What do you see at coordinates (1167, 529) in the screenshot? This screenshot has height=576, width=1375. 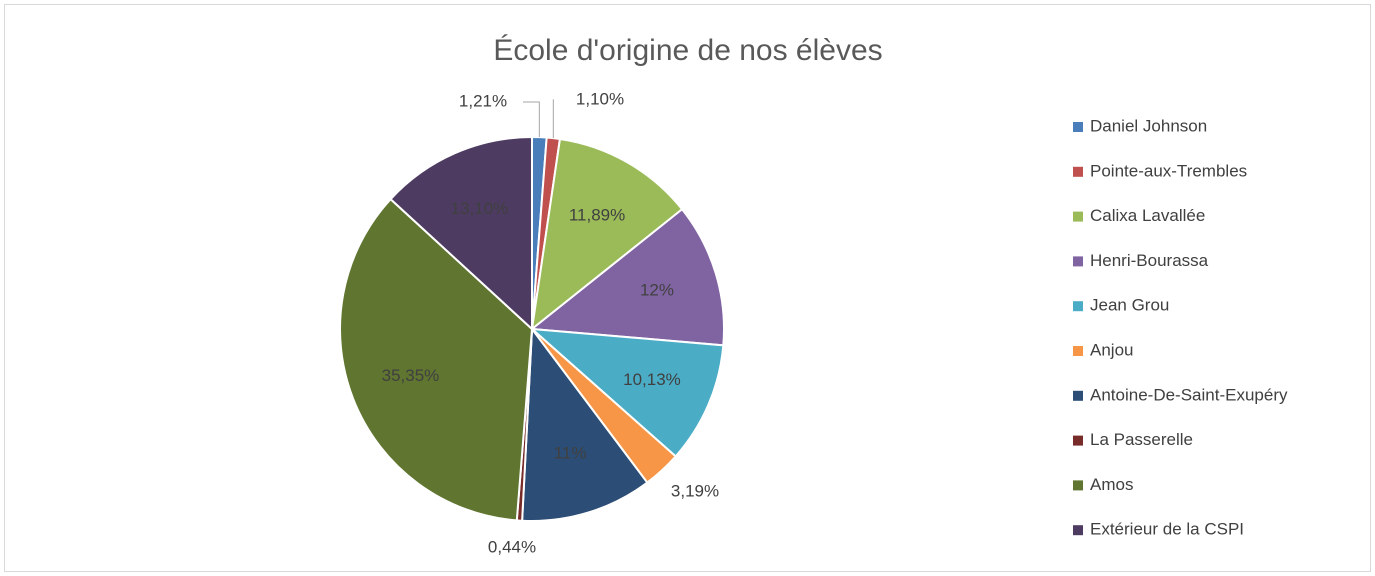 I see `legend-label: Extérieur de la CSPI` at bounding box center [1167, 529].